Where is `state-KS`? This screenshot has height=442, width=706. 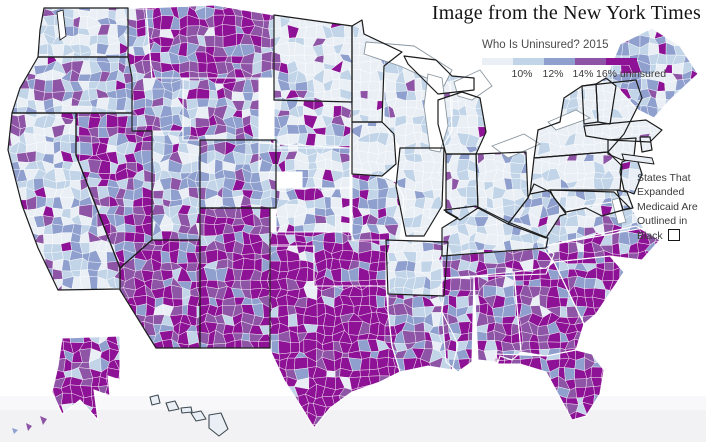 state-KS is located at coordinates (313, 210).